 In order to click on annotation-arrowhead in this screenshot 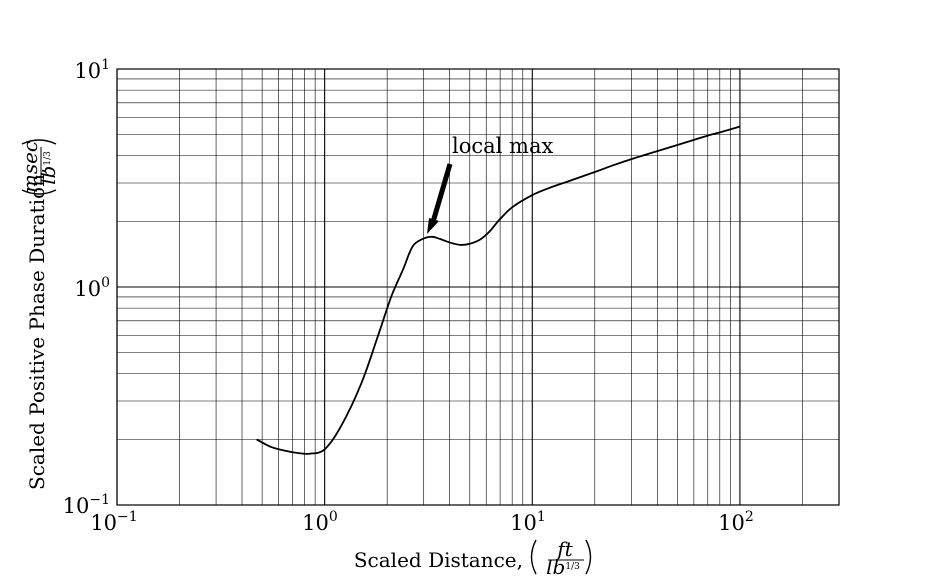, I will do `click(433, 226)`.